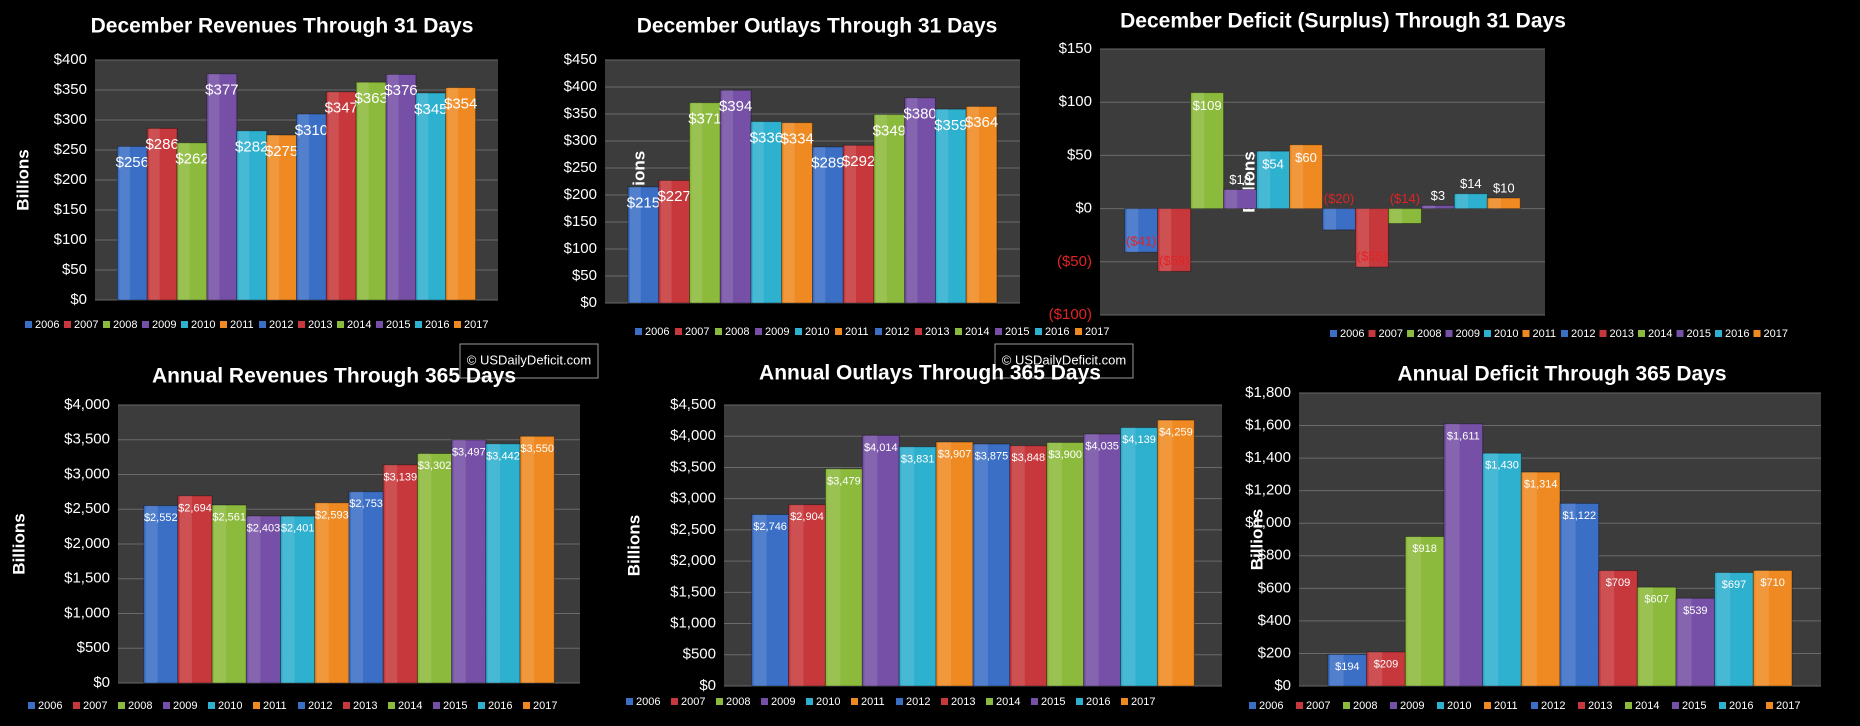 The image size is (1860, 726). Describe the element at coordinates (366, 504) in the screenshot. I see `value-label: $2,753` at that location.